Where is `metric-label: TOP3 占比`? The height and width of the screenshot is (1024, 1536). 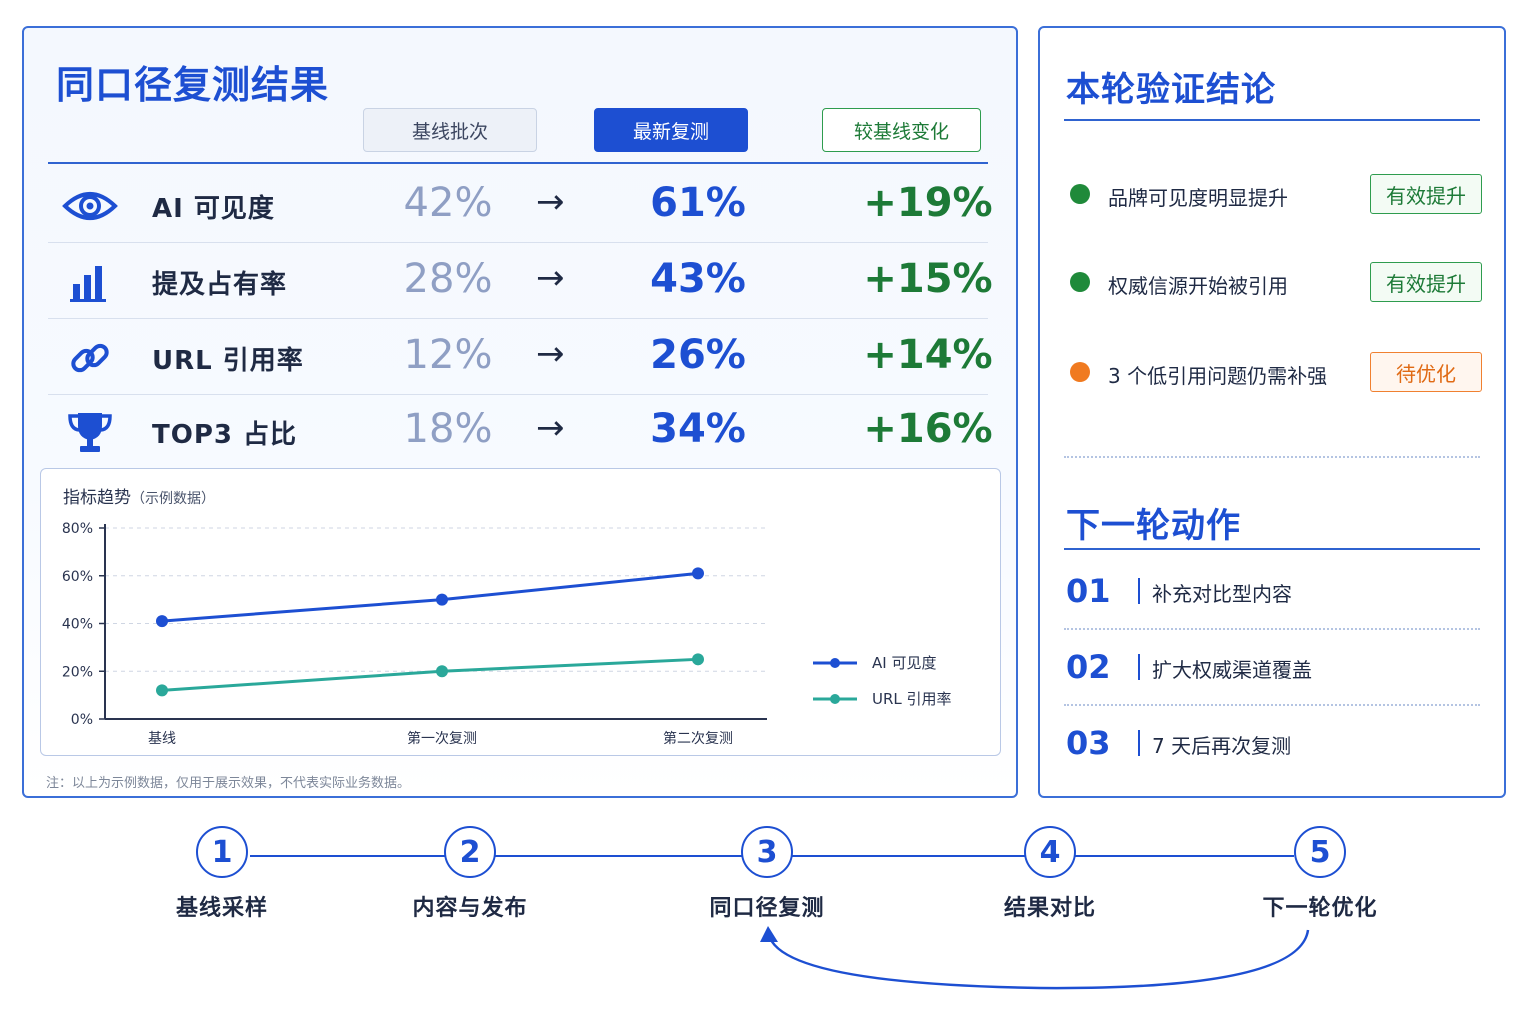
metric-label: TOP3 占比 is located at coordinates (225, 435).